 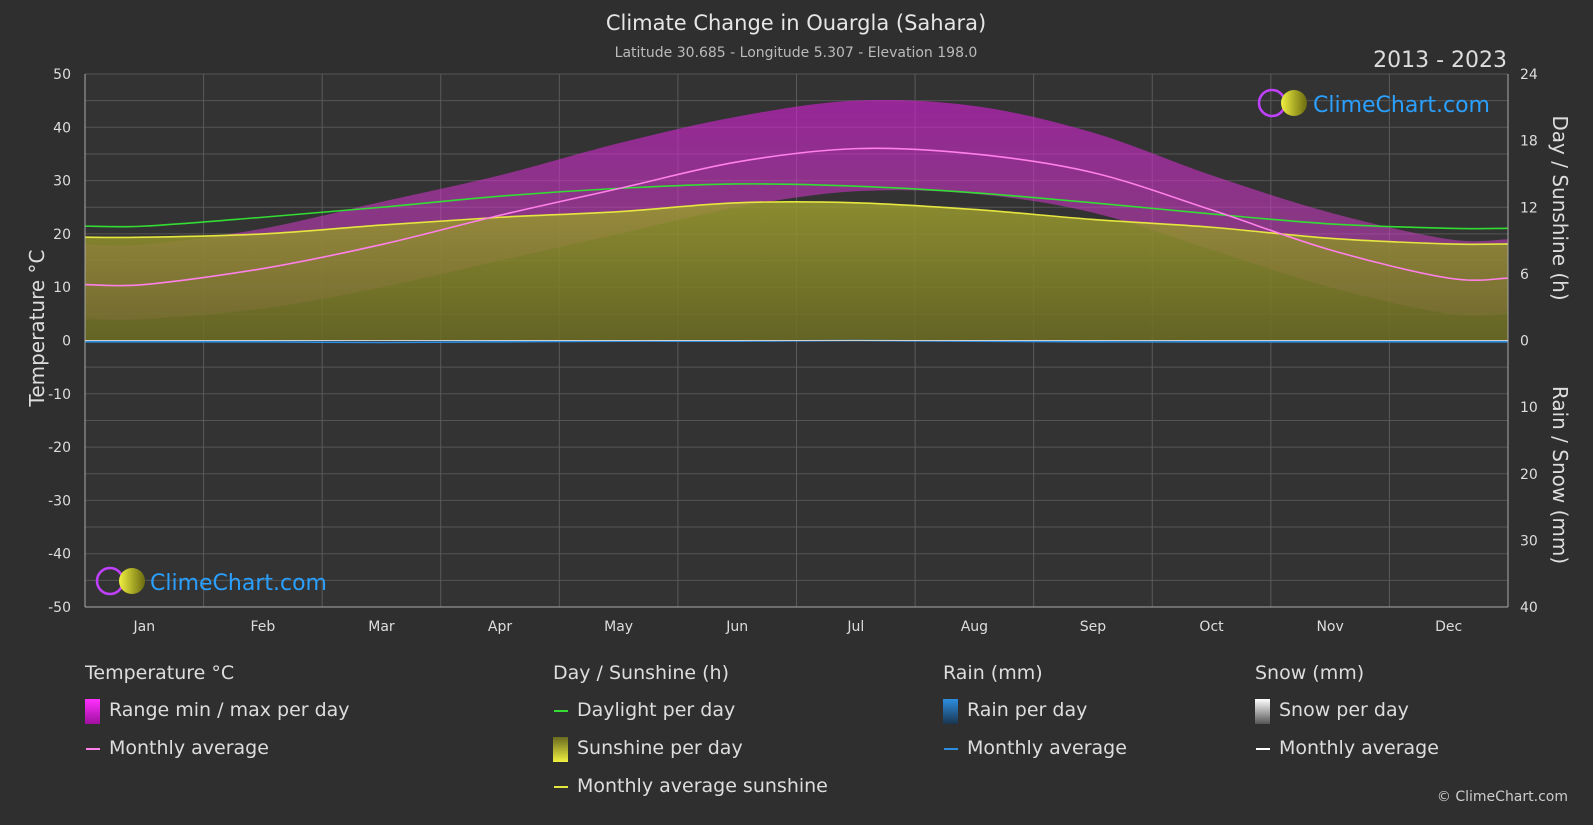 What do you see at coordinates (381, 627) in the screenshot?
I see `x-tick-label: Mar` at bounding box center [381, 627].